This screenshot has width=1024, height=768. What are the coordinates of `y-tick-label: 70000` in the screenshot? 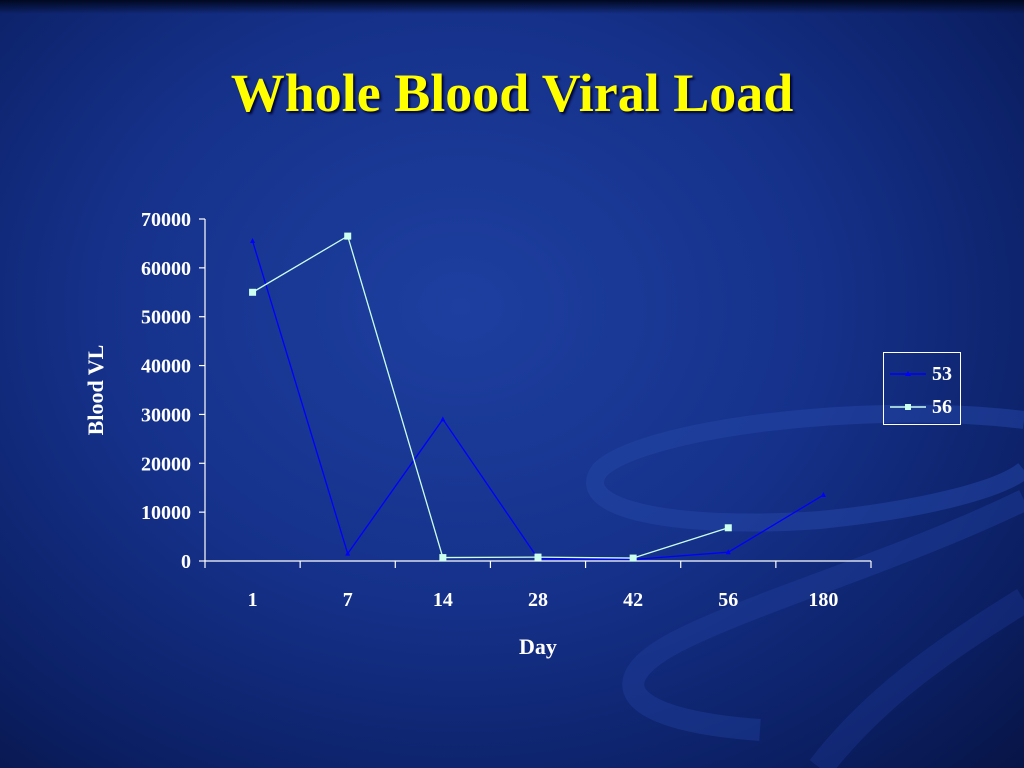 It's located at (166, 220).